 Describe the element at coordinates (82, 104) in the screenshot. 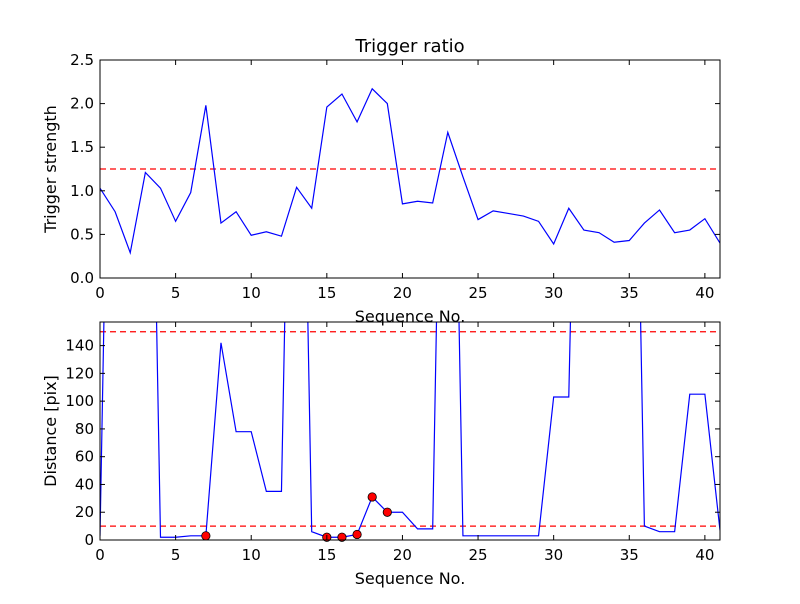

I see `y-tick-label-4: 2.0` at that location.